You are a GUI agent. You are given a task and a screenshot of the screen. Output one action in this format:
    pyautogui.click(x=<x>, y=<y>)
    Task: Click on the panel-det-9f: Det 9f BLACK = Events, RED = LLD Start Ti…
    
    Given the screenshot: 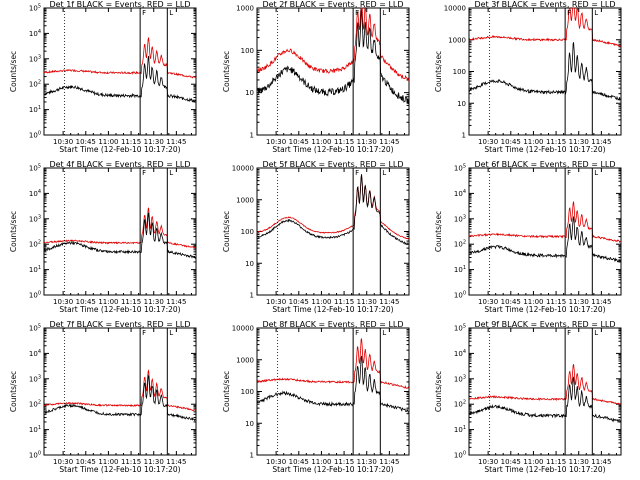 What is the action you would take?
    pyautogui.click(x=528, y=397)
    